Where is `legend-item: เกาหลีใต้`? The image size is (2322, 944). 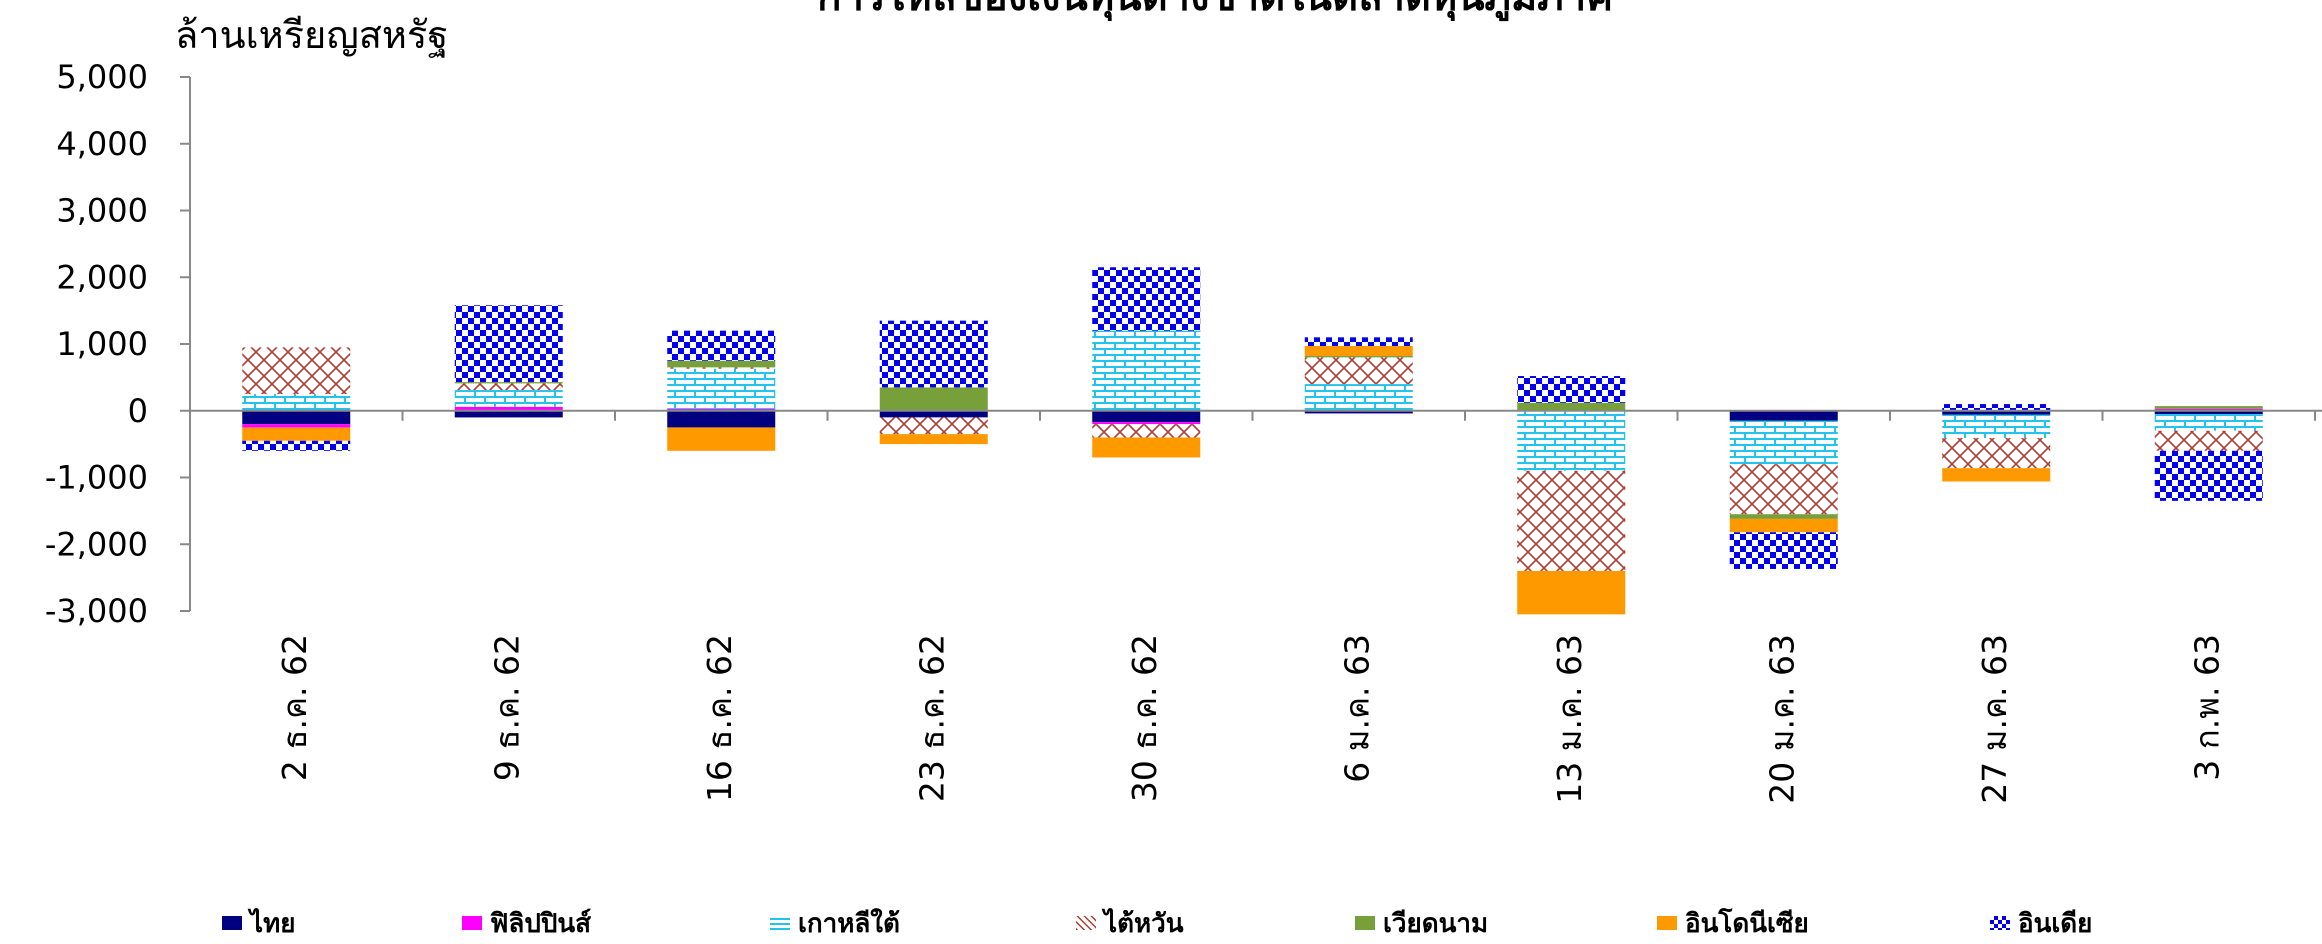 legend-item: เกาหลีใต้ is located at coordinates (835, 923).